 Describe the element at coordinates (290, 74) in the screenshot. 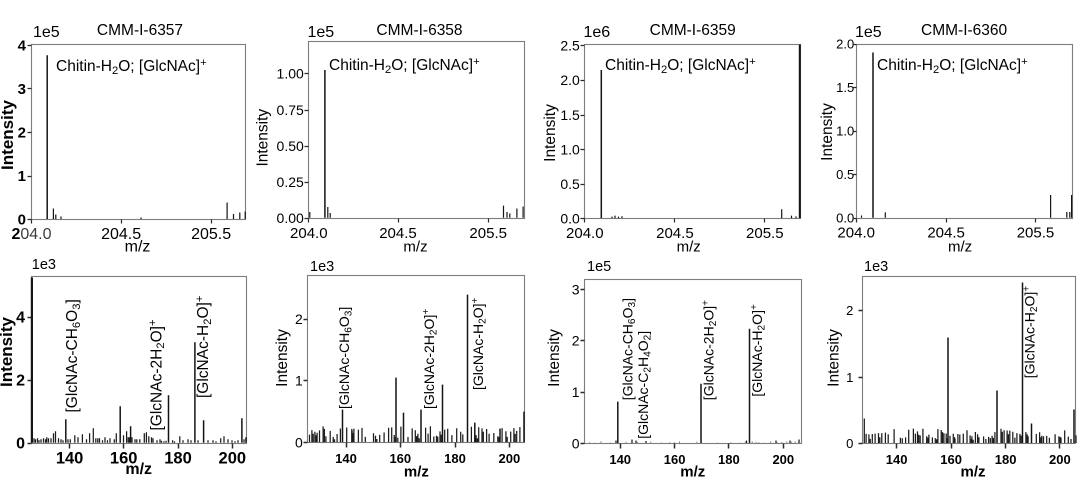

I see `svg-text: 1.00` at that location.